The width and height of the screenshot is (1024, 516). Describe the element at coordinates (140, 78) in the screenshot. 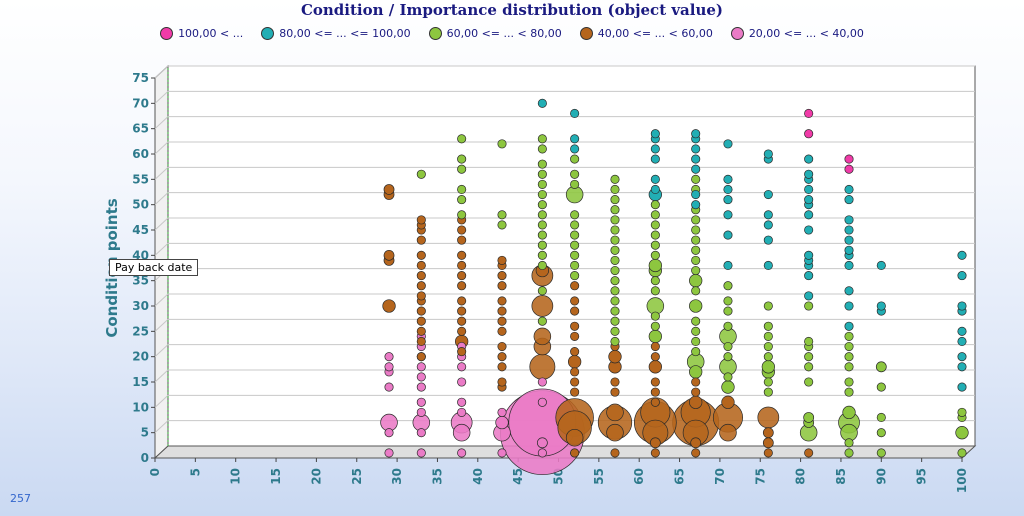

I see `y-tick-label: 75` at that location.